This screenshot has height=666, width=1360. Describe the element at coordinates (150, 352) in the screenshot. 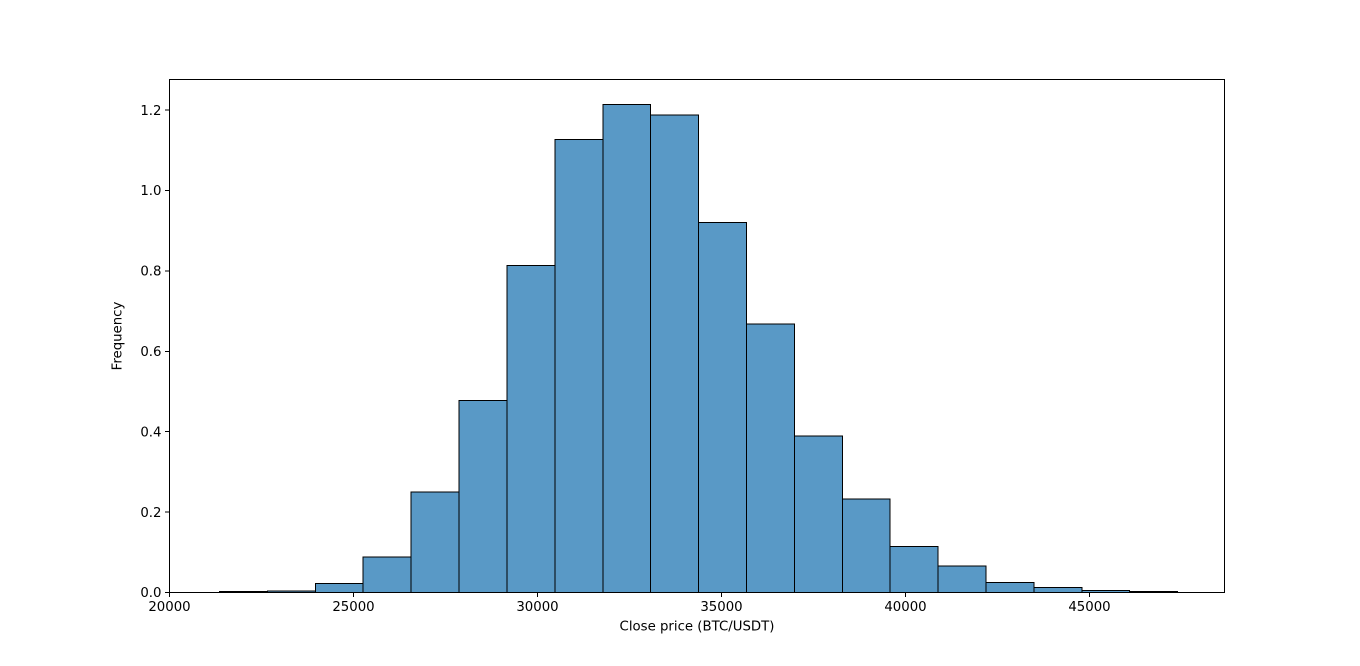

I see `y-tick-label: 0.6` at that location.